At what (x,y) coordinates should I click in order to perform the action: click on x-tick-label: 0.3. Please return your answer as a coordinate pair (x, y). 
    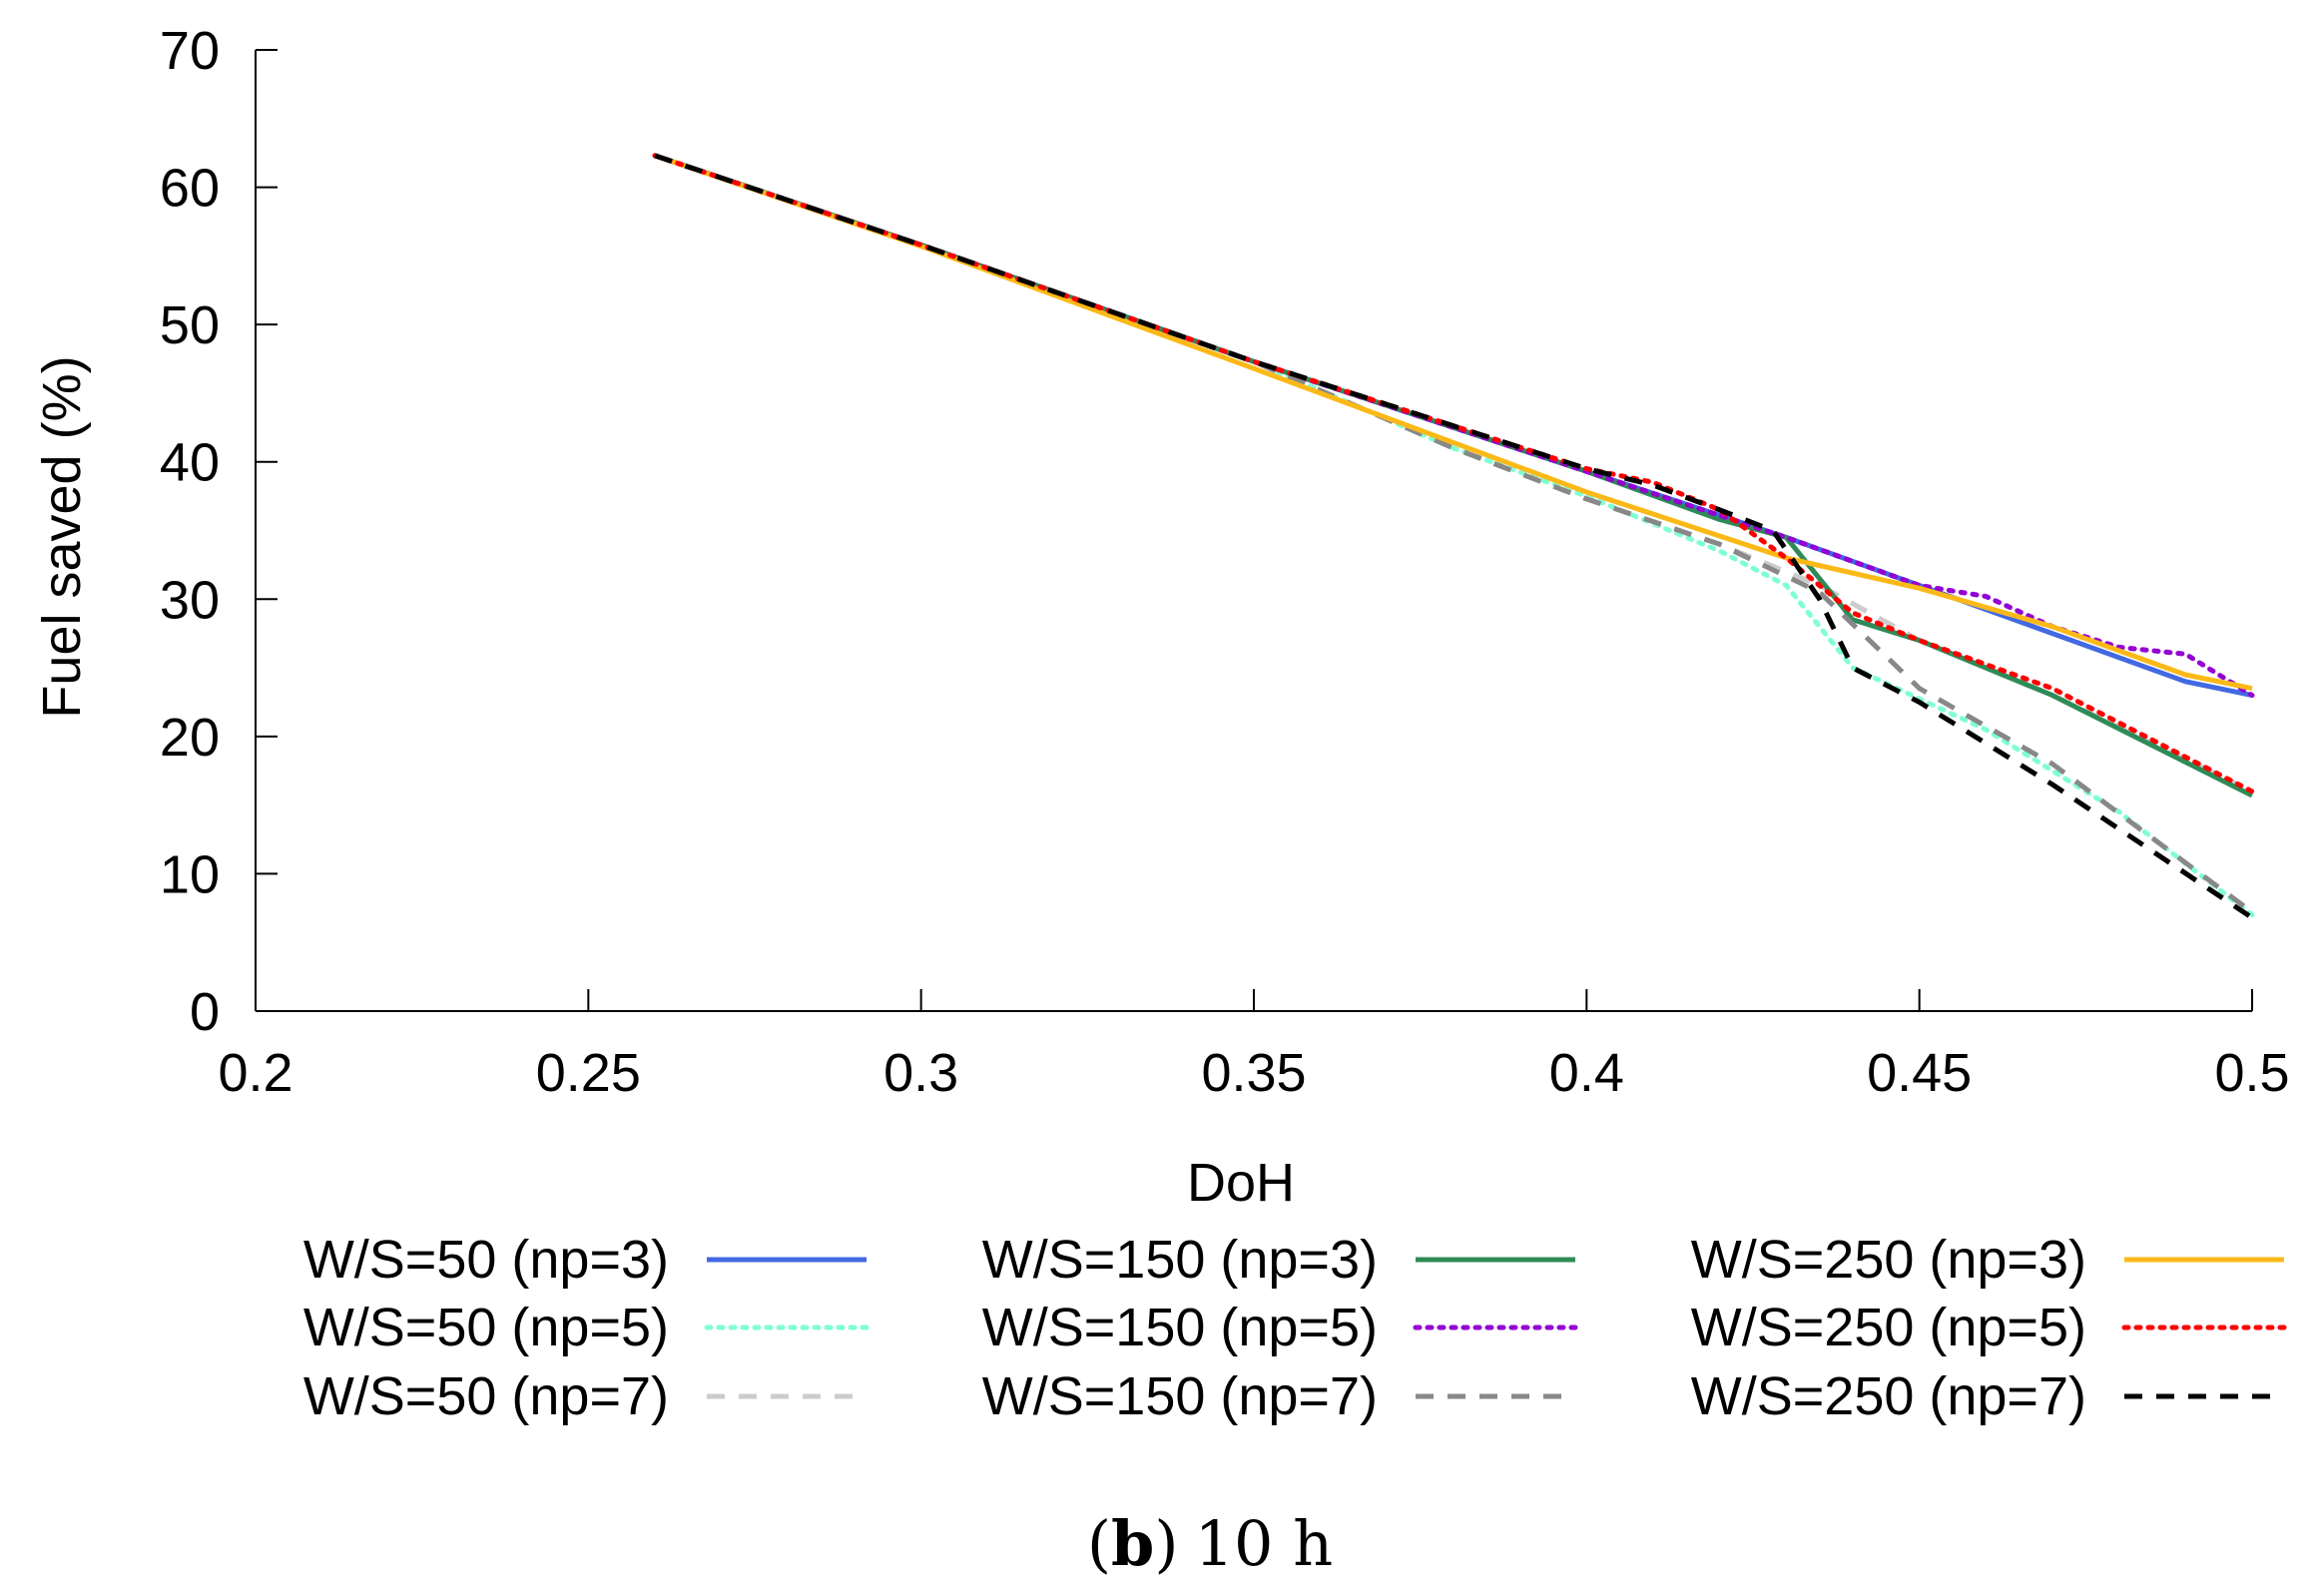
    Looking at the image, I should click on (920, 1073).